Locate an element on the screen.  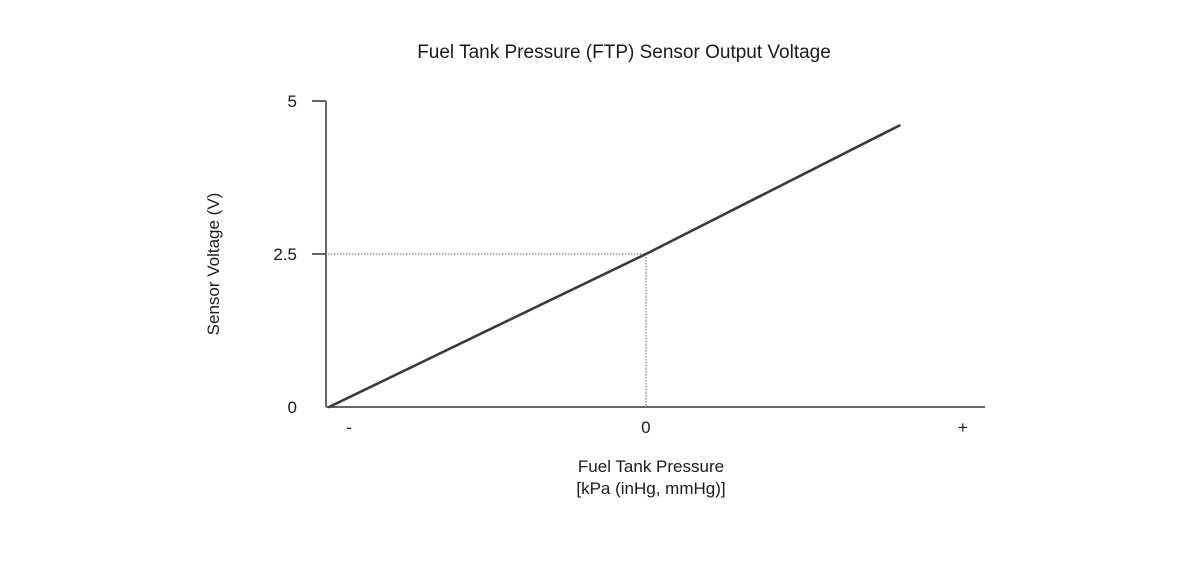
y-axis-label: Sensor Voltage (V) is located at coordinates (213, 264).